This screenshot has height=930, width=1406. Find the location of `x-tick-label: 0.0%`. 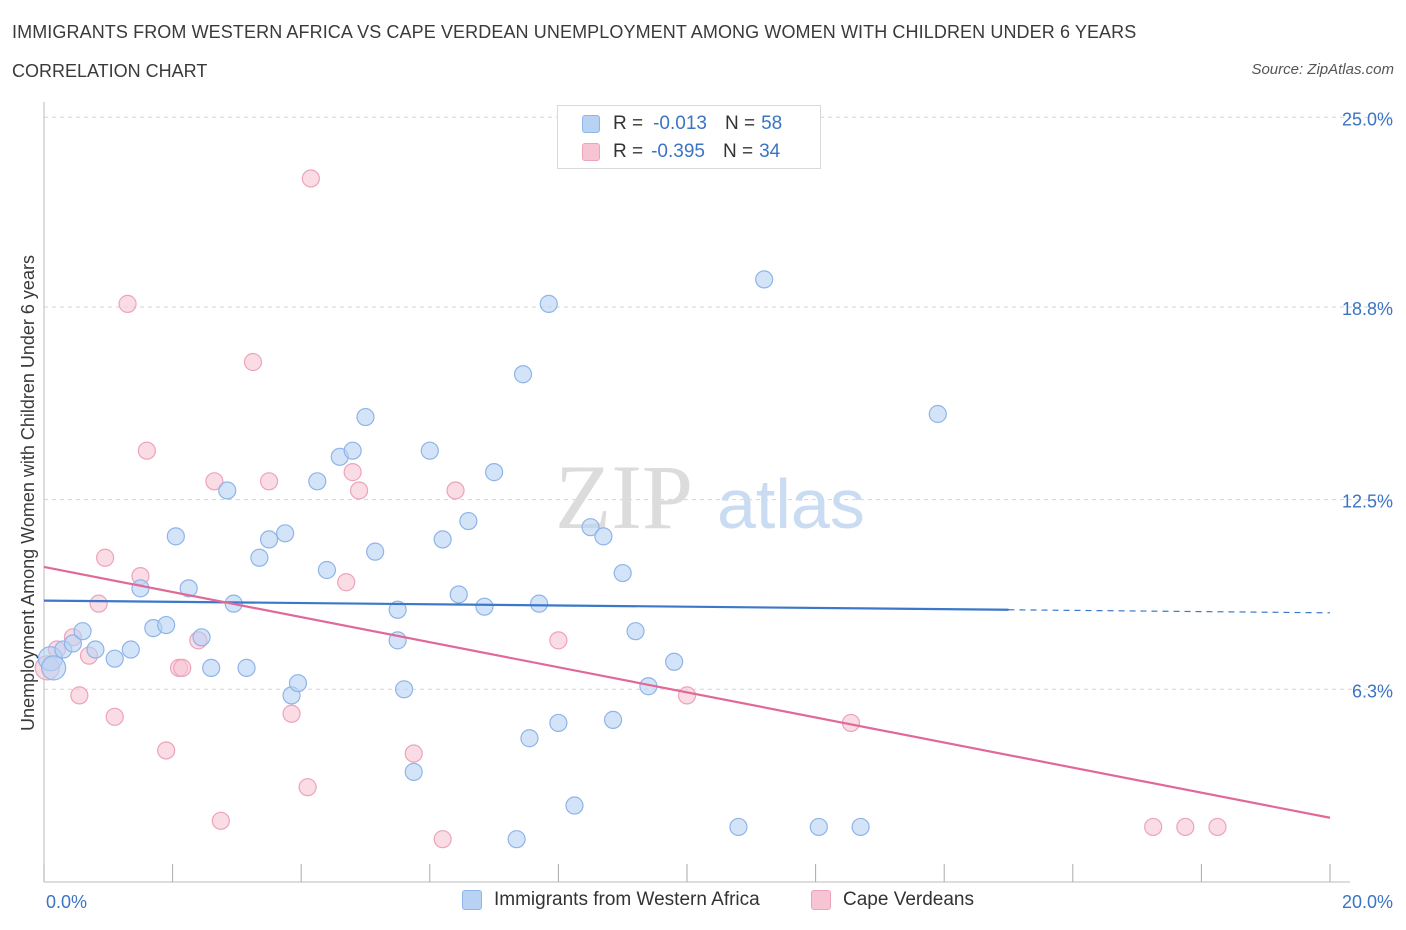

x-tick-label: 0.0% is located at coordinates (66, 902).